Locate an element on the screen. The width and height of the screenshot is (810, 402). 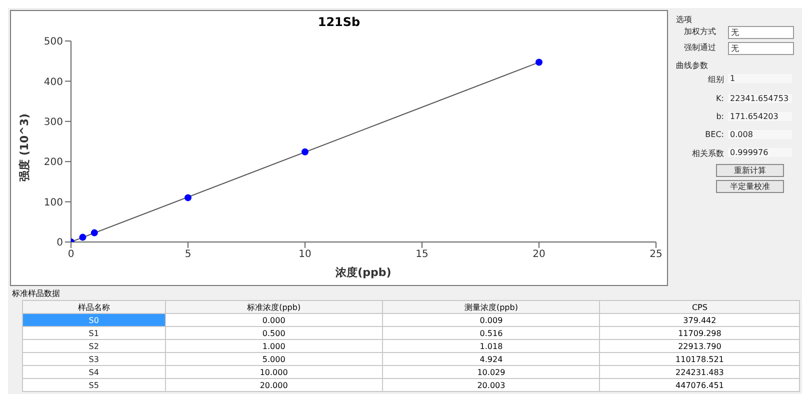
y-tick-label: 400 is located at coordinates (53, 82).